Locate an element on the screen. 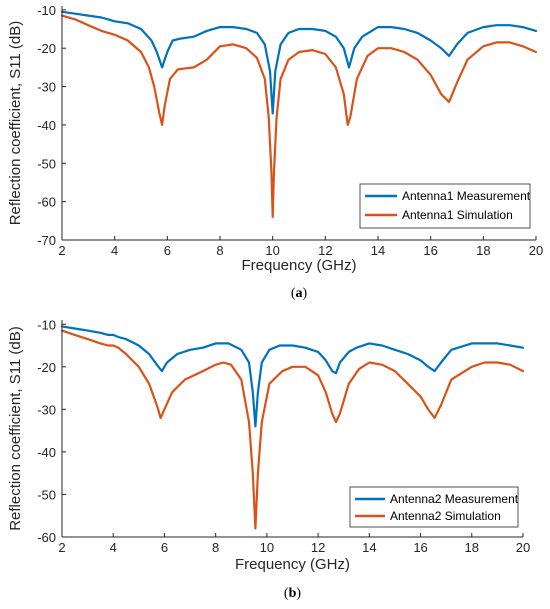  legend-label-0: Antenna2 Measurement is located at coordinates (454, 499).